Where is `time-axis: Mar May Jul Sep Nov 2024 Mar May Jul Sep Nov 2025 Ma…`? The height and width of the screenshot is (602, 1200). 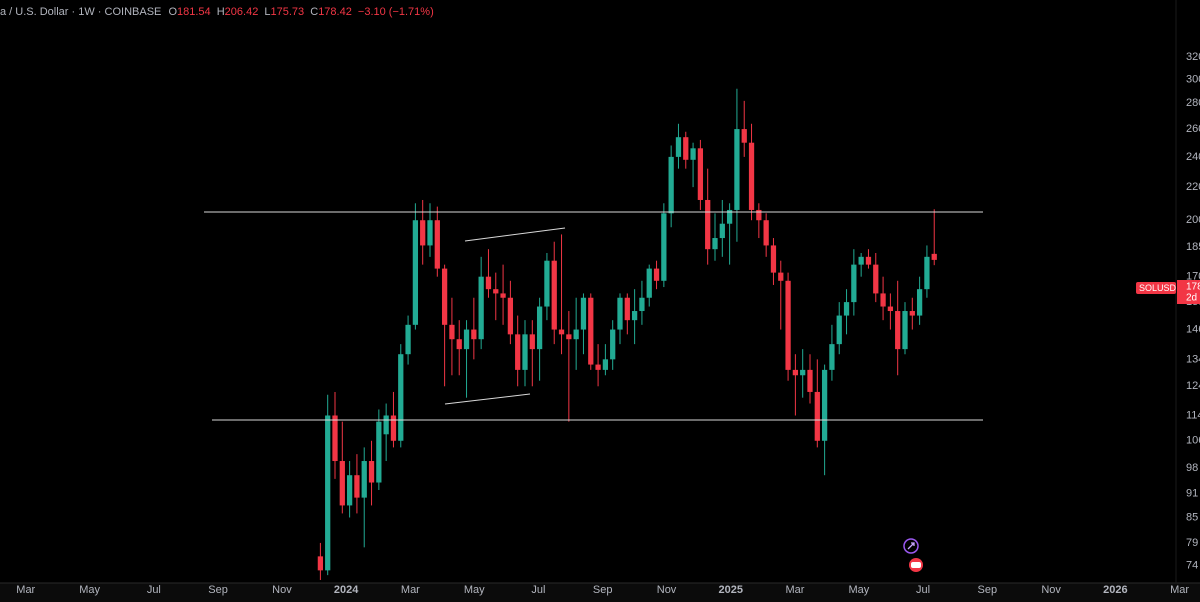
time-axis: Mar May Jul Sep Nov 2024 Mar May Jul Sep Nov 2025 Ma… is located at coordinates (602, 590).